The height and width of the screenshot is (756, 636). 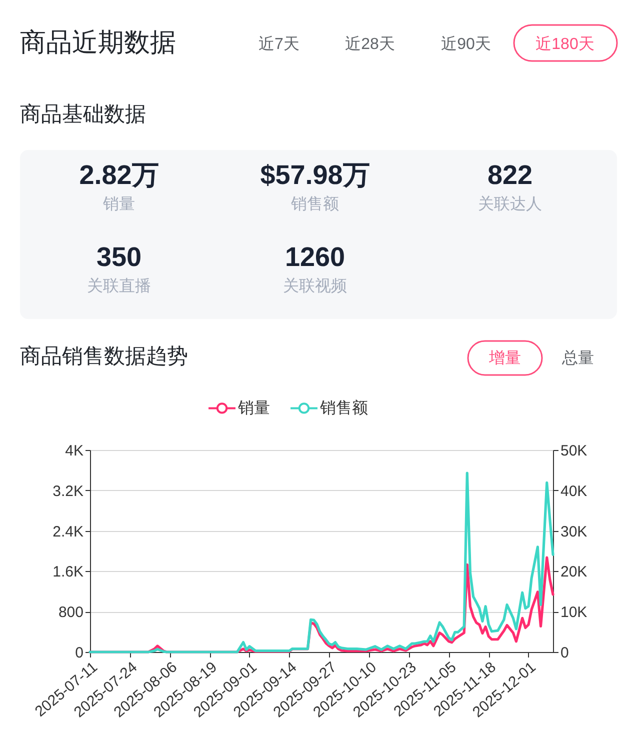 I want to click on text: $57.98万, so click(x=315, y=175).